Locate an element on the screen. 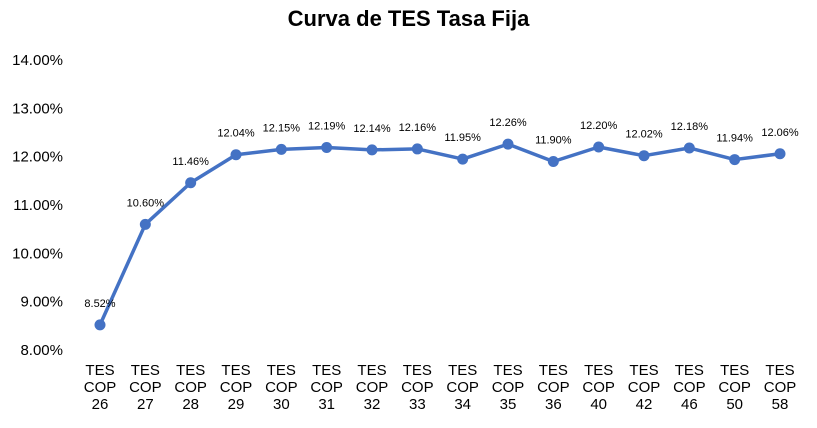 This screenshot has height=428, width=817. data-label: 11.90% is located at coordinates (553, 141).